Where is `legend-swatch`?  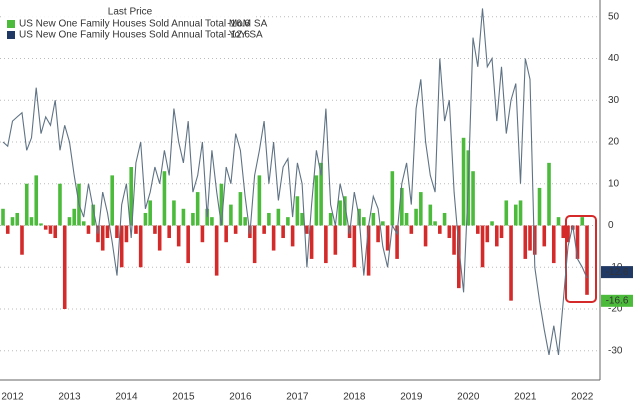 legend-swatch is located at coordinates (11, 35).